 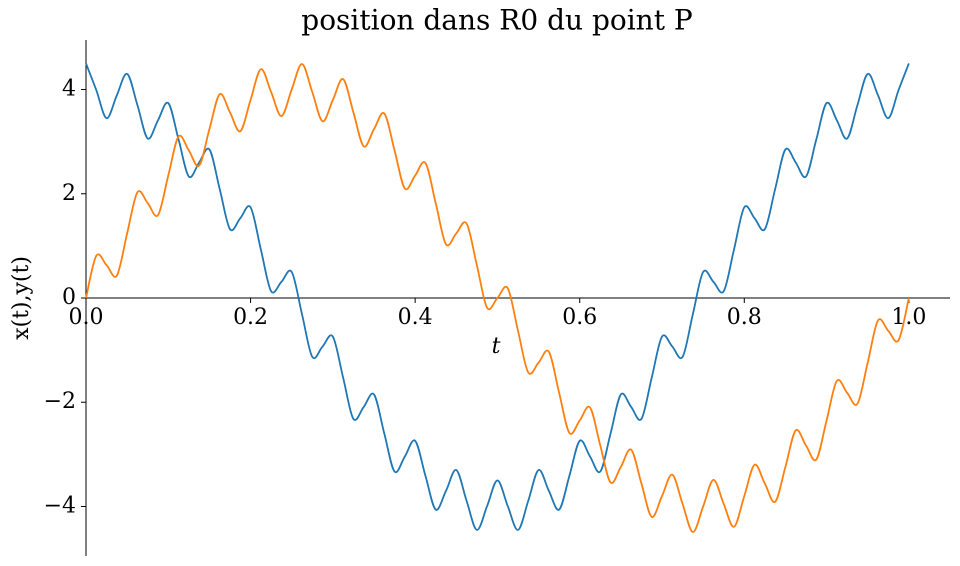 I want to click on y-axis-label: x(t),y(t), so click(x=21, y=298).